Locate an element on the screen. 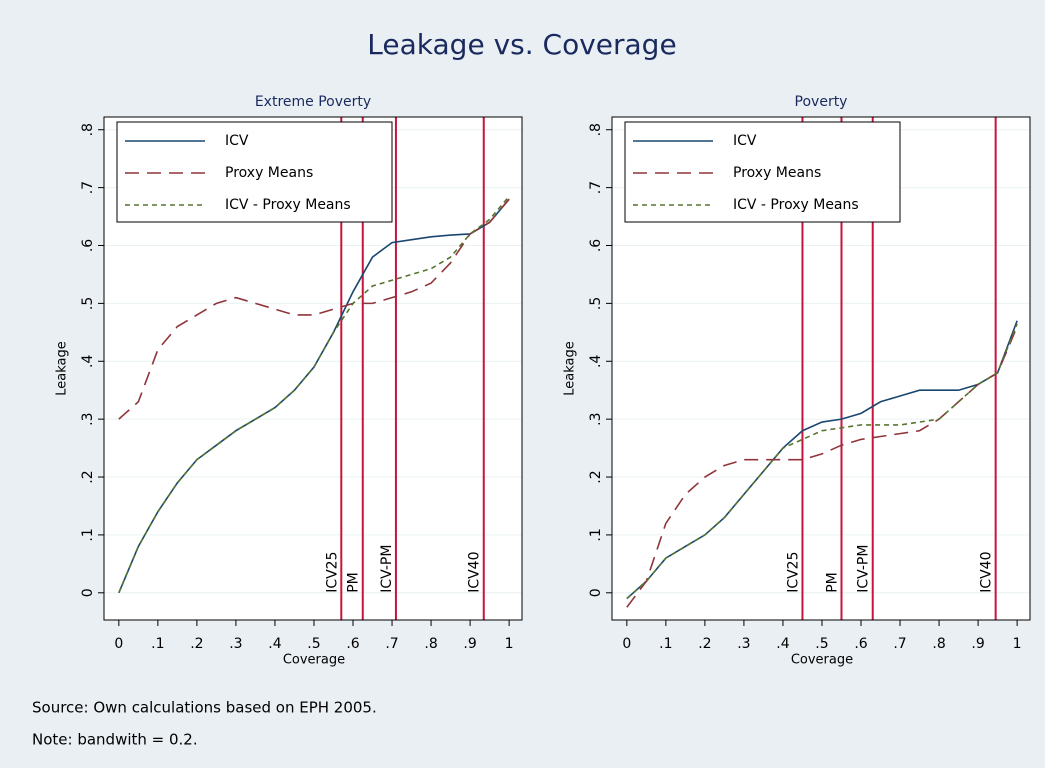 This screenshot has width=1045, height=768. main-title: Leakage vs. Coverage is located at coordinates (521, 44).